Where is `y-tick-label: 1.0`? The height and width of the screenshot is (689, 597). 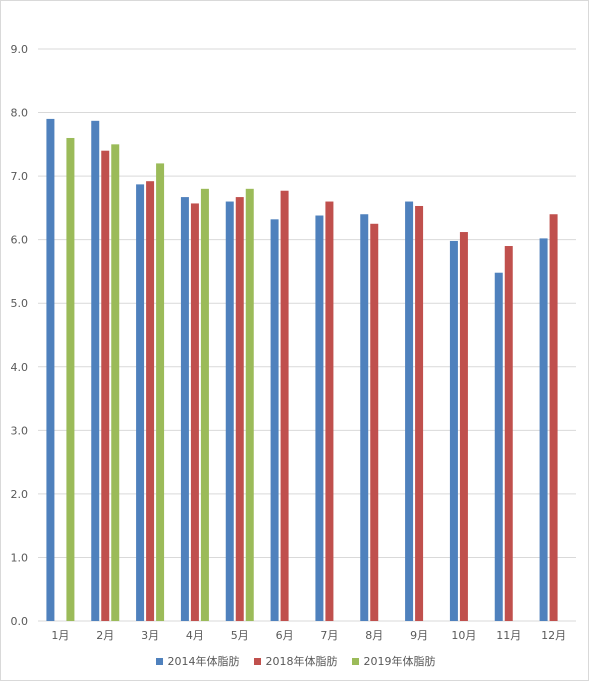
y-tick-label: 1.0 is located at coordinates (20, 557).